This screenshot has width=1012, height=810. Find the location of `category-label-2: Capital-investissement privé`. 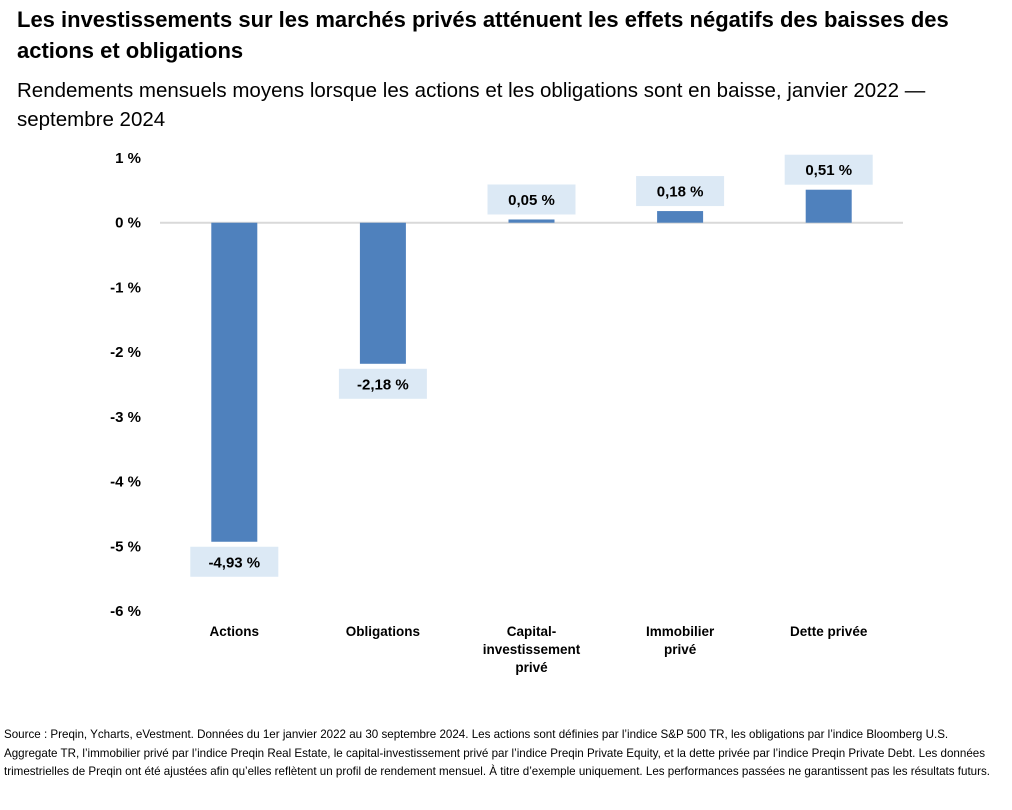

category-label-2: Capital-investissement privé is located at coordinates (532, 649).